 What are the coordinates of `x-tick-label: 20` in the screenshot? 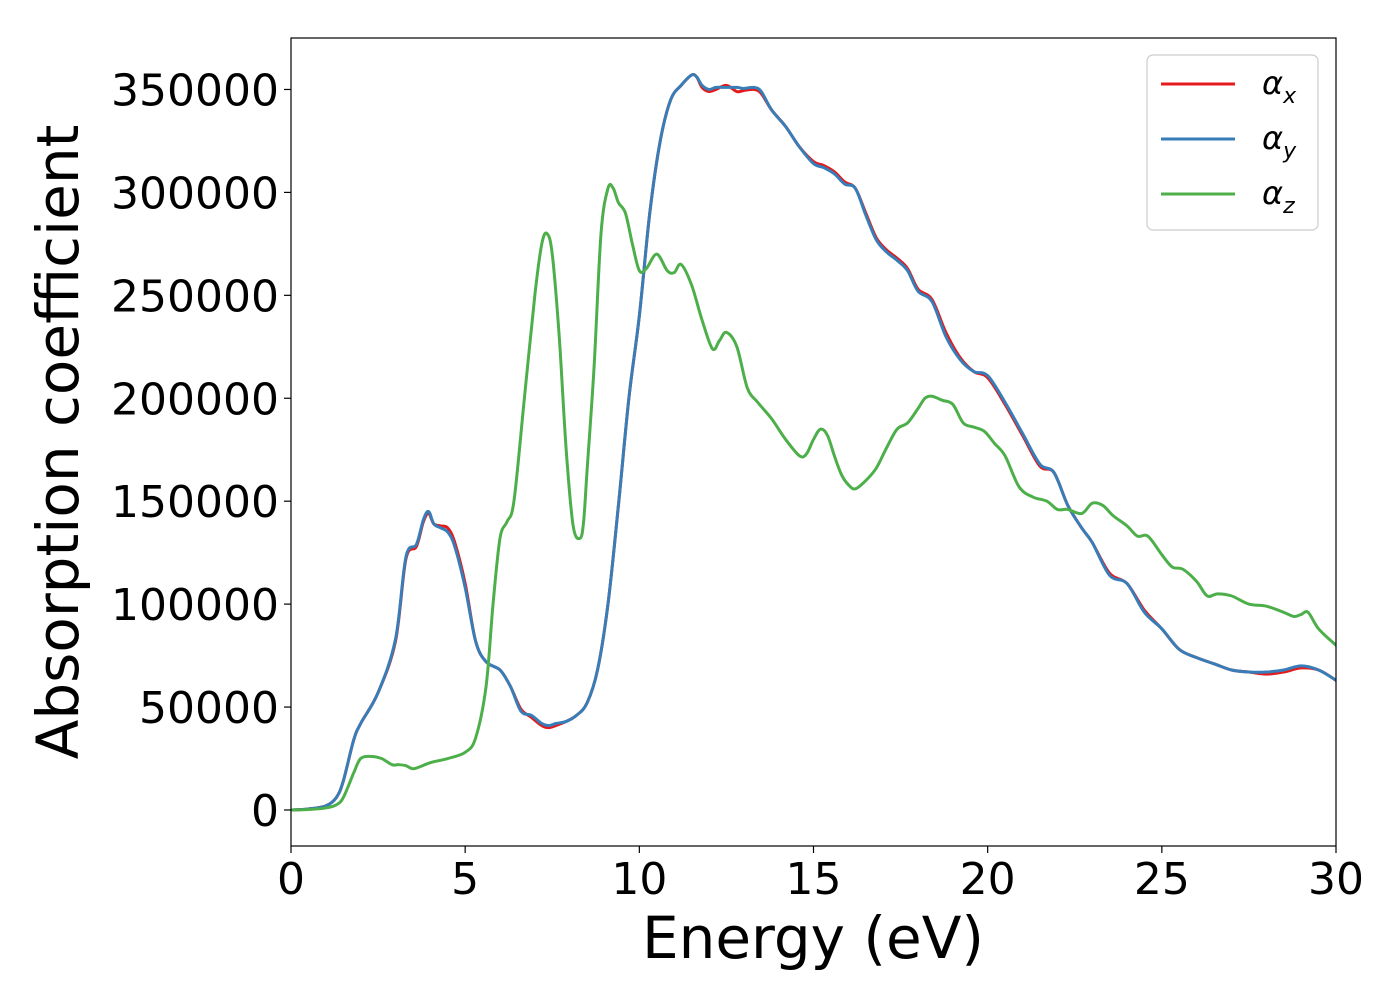 It's located at (988, 879).